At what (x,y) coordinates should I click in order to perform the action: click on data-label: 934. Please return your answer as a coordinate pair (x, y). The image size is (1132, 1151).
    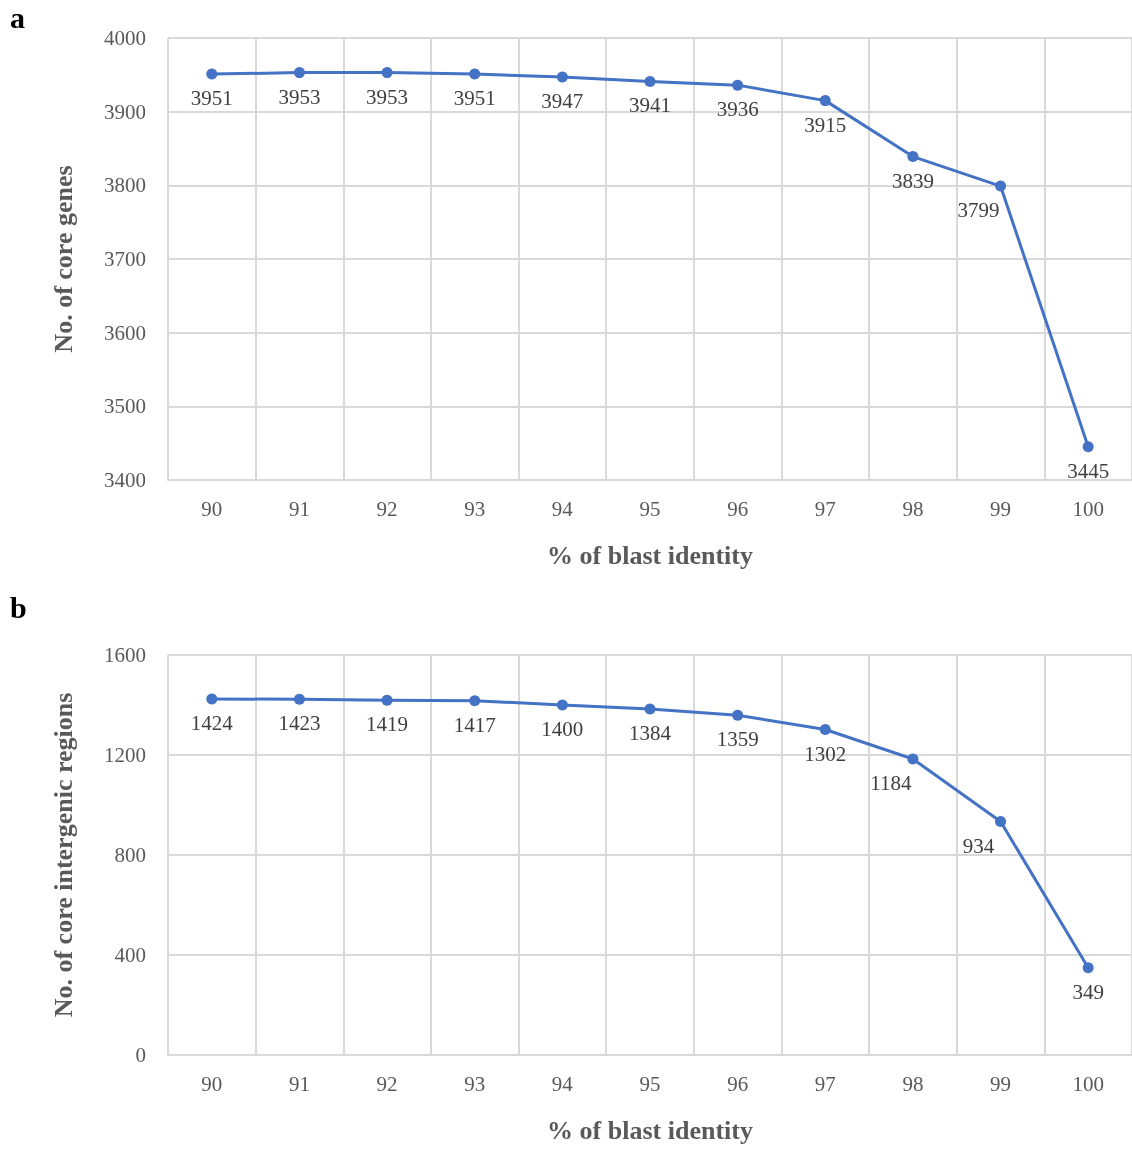
    Looking at the image, I should click on (978, 845).